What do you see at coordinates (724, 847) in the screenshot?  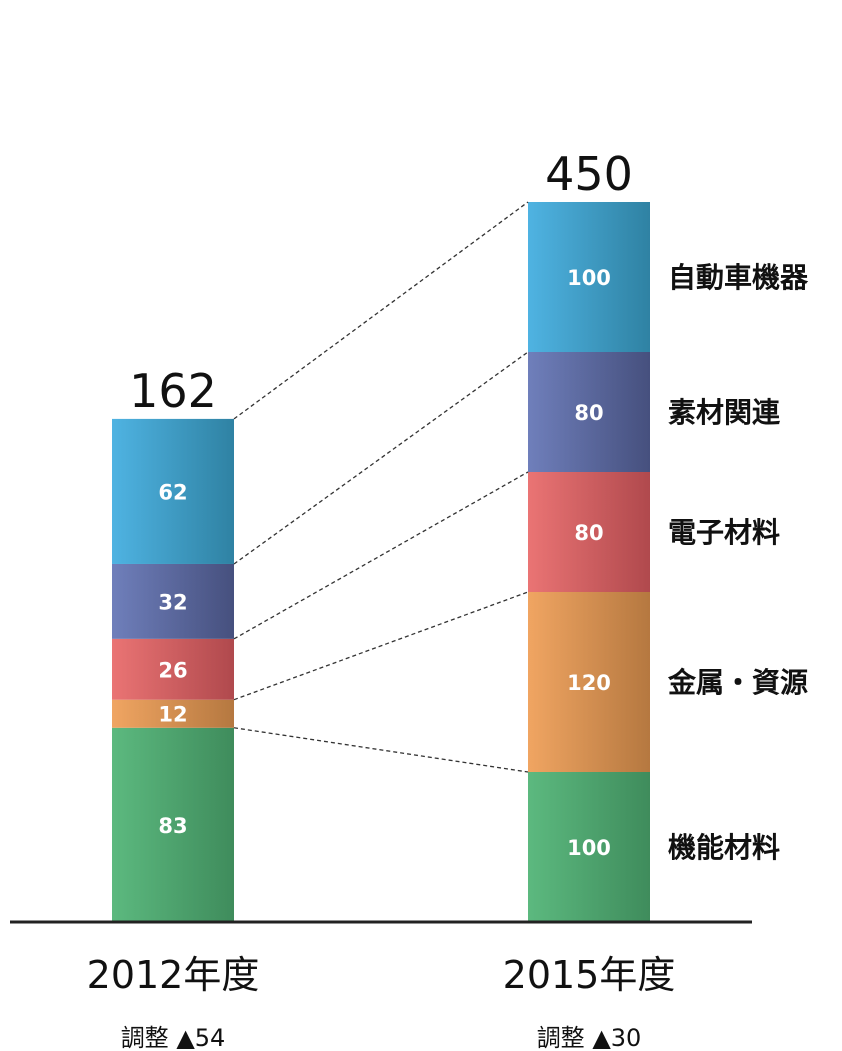 I see `series-name-label: 機能材料` at bounding box center [724, 847].